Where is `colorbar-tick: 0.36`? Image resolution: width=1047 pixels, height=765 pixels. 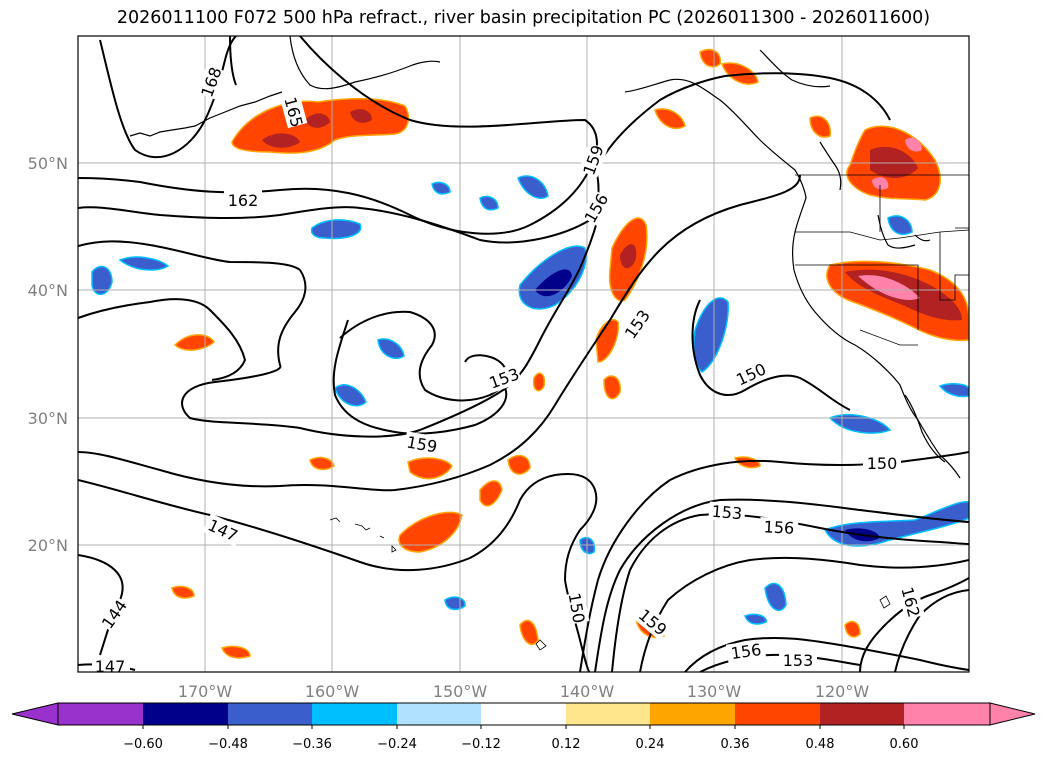 colorbar-tick: 0.36 is located at coordinates (735, 744).